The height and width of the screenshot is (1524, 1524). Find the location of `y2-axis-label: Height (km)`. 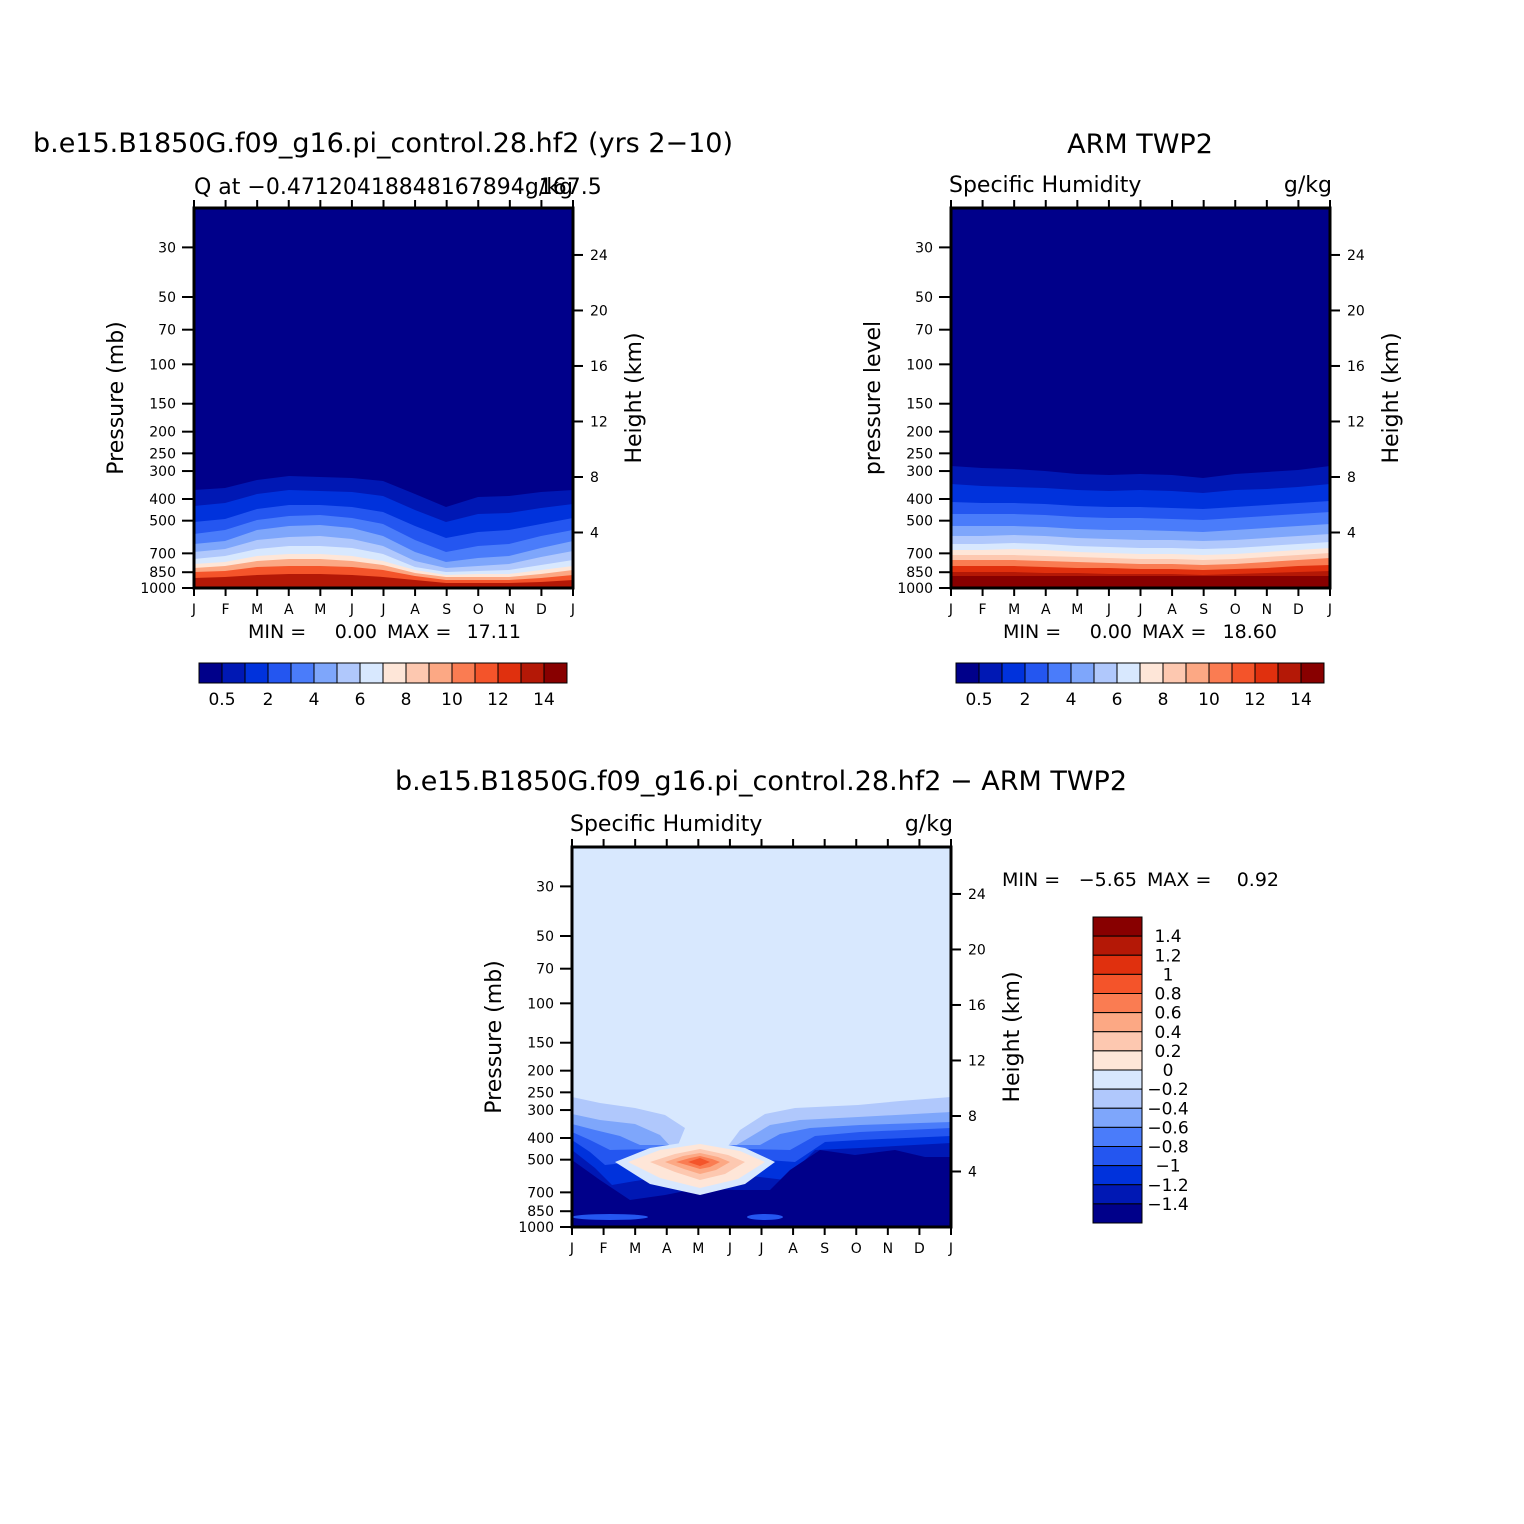

y2-axis-label: Height (km) is located at coordinates (634, 397).